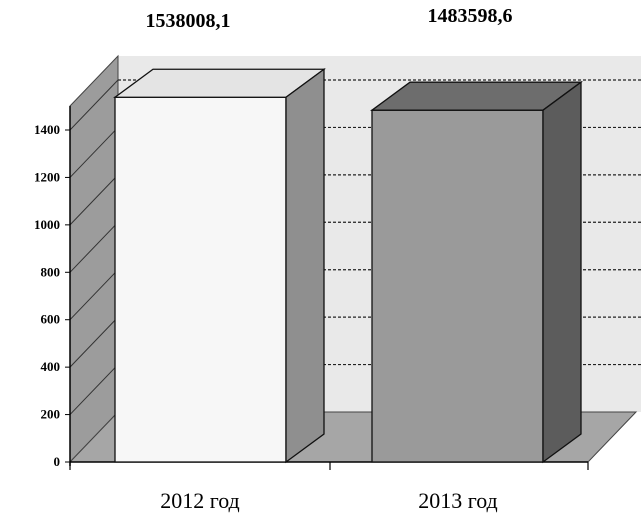  I want to click on y-tick-label-200: 200, so click(51, 414).